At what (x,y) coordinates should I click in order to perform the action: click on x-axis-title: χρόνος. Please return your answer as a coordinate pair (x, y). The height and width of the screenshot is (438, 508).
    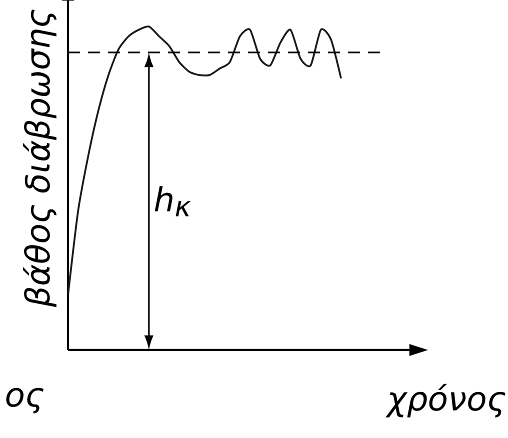
    Looking at the image, I should click on (446, 401).